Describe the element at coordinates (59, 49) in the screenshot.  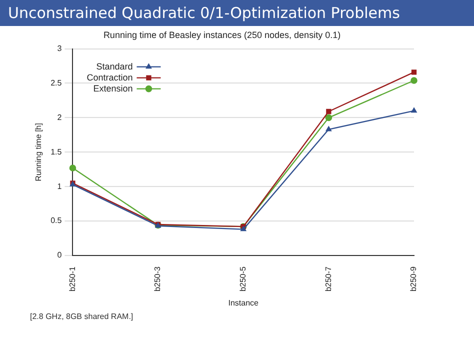
I see `y-tick-label: 3` at that location.